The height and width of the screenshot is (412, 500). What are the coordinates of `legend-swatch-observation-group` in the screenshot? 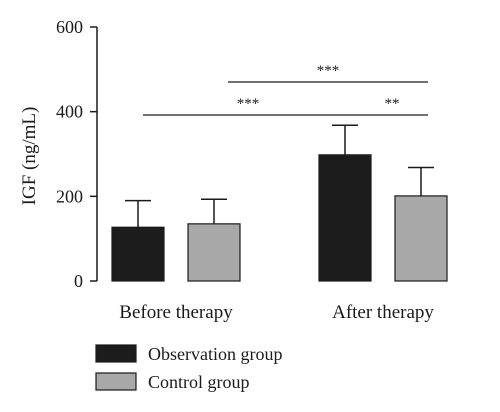 It's located at (116, 353).